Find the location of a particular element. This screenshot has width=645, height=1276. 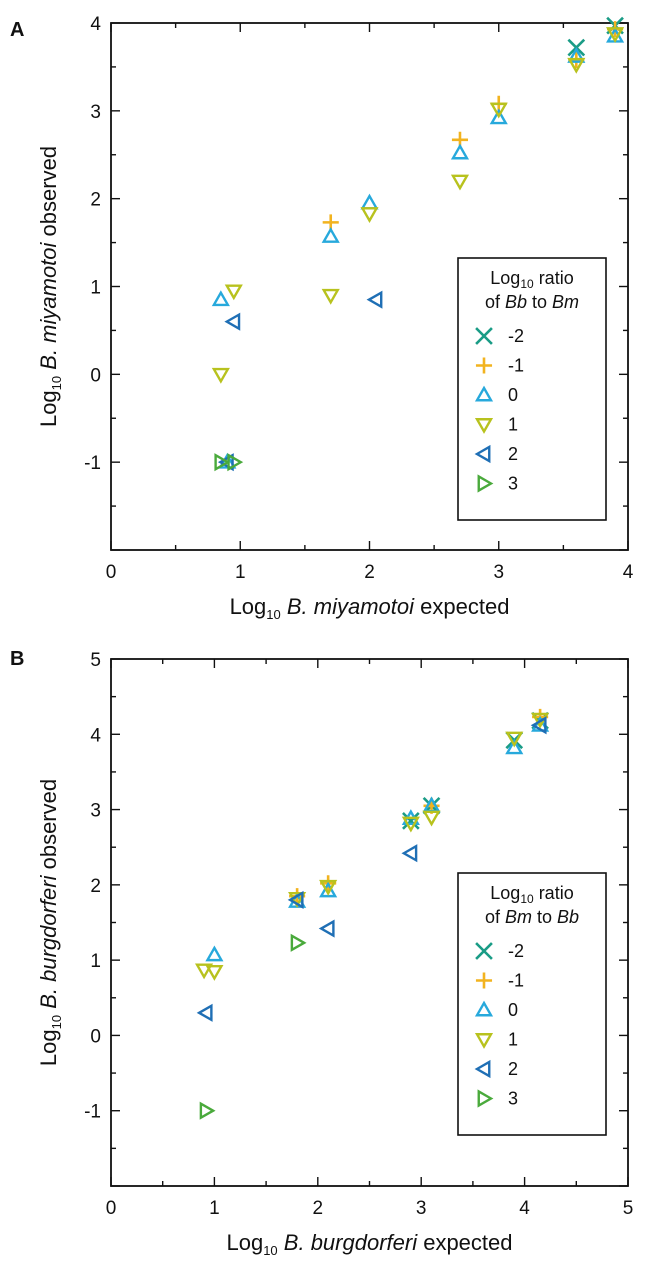

x-tick-label: 1 is located at coordinates (214, 1208).